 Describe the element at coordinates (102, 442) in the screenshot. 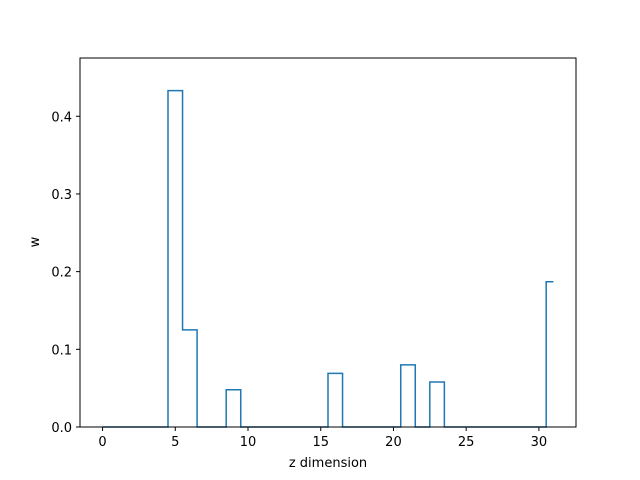

I see `x-tick-label: 0` at that location.